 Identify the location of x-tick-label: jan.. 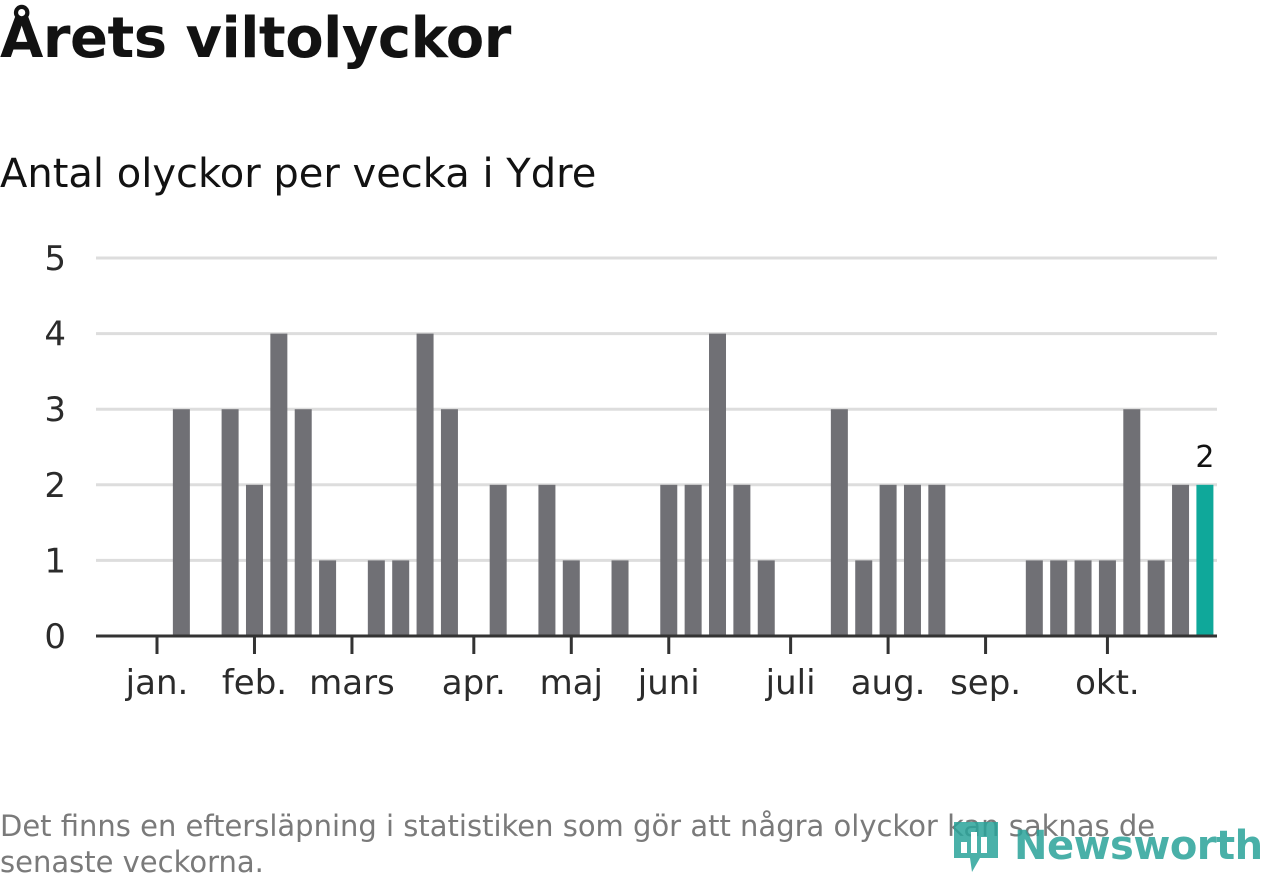
(157, 683).